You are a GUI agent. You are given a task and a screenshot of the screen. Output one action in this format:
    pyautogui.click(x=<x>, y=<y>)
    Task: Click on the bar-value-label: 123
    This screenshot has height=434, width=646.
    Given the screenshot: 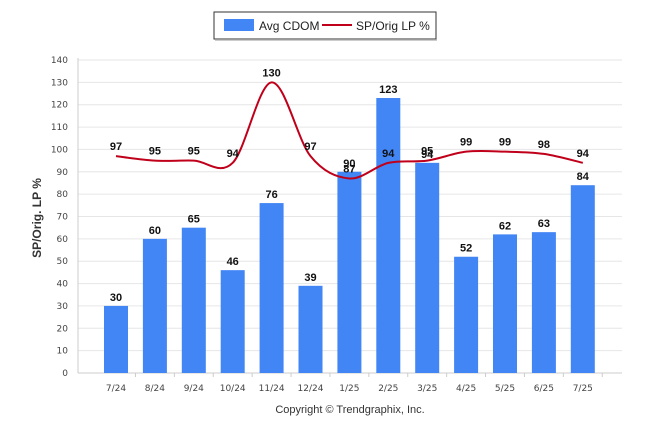 What is the action you would take?
    pyautogui.click(x=388, y=90)
    